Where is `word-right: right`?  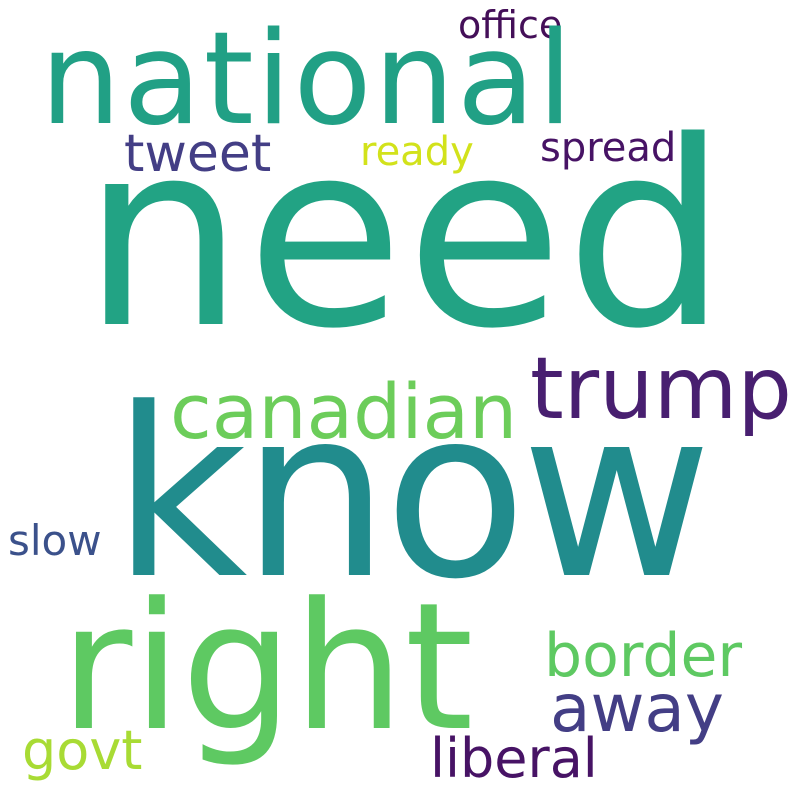 word-right: right is located at coordinates (267, 667).